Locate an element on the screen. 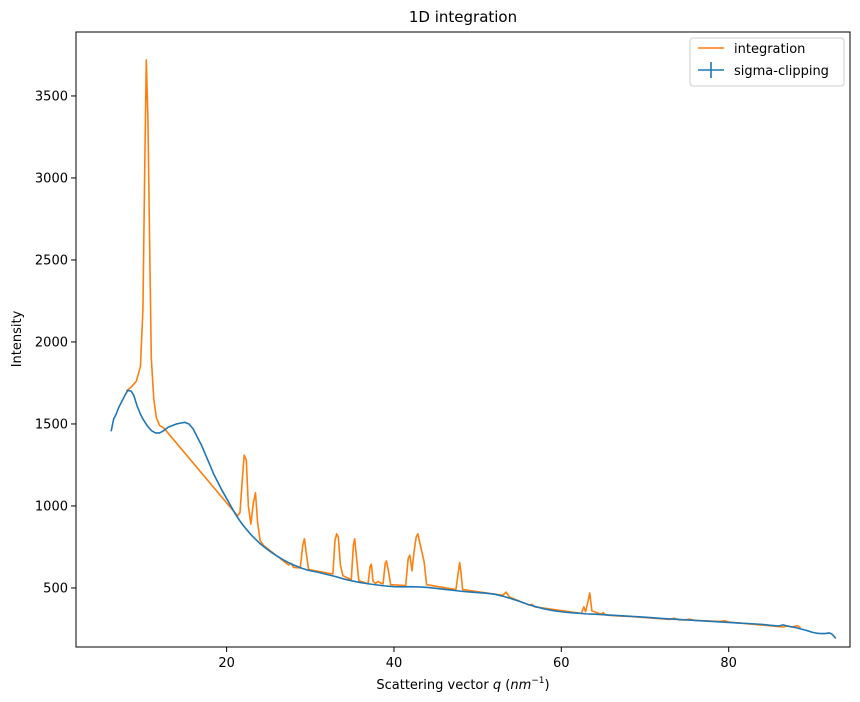 Image resolution: width=860 pixels, height=702 pixels. x-tick-label: 20 is located at coordinates (226, 663).